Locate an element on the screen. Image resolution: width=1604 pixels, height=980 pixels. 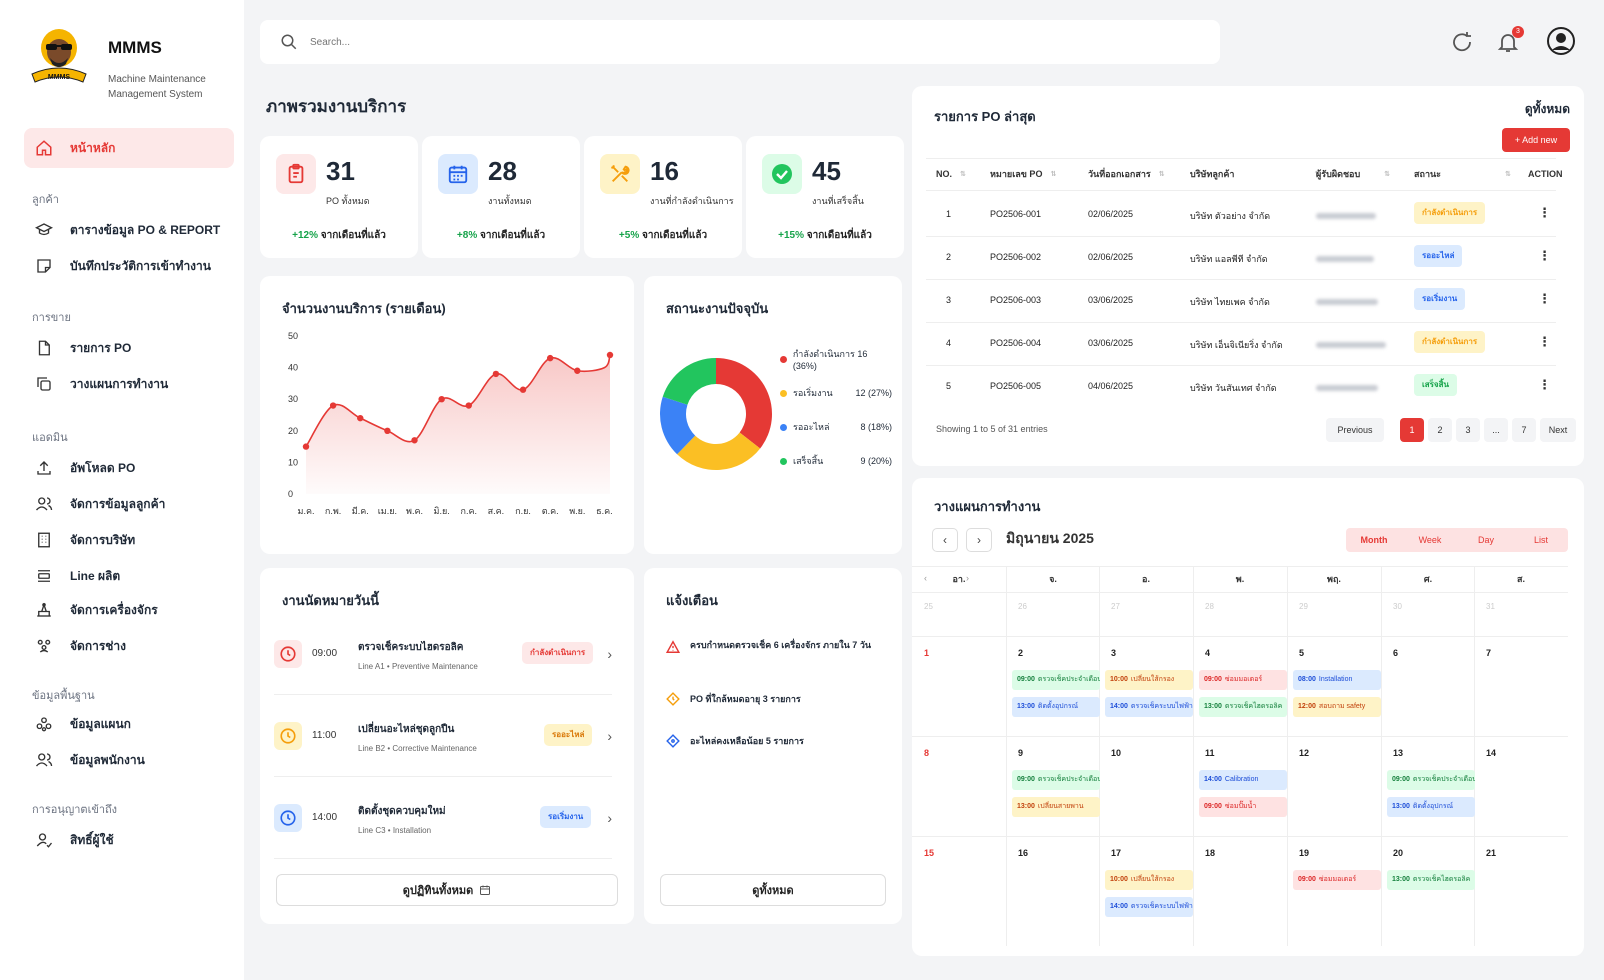
sidebar-item-work-plan: วางแผนการทำงาน is located at coordinates (134, 384).